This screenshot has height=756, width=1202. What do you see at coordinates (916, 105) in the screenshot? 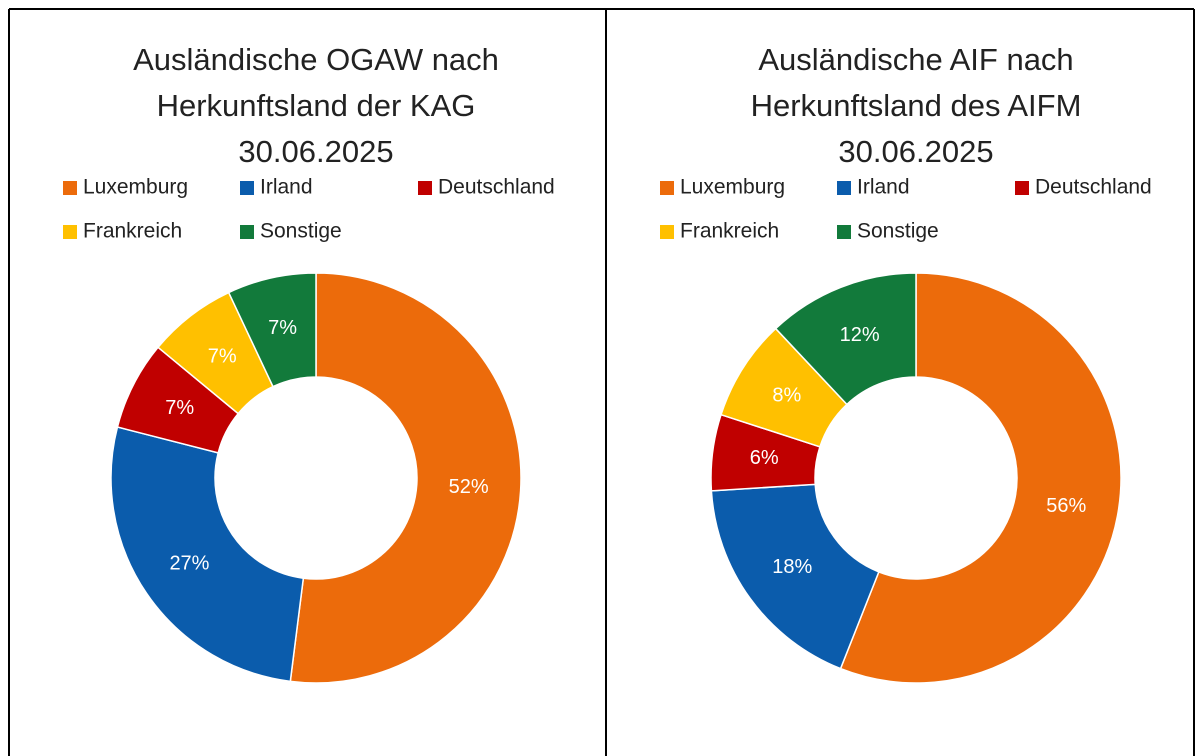
I see `chart-title: Herkunftsland des AIFM` at bounding box center [916, 105].